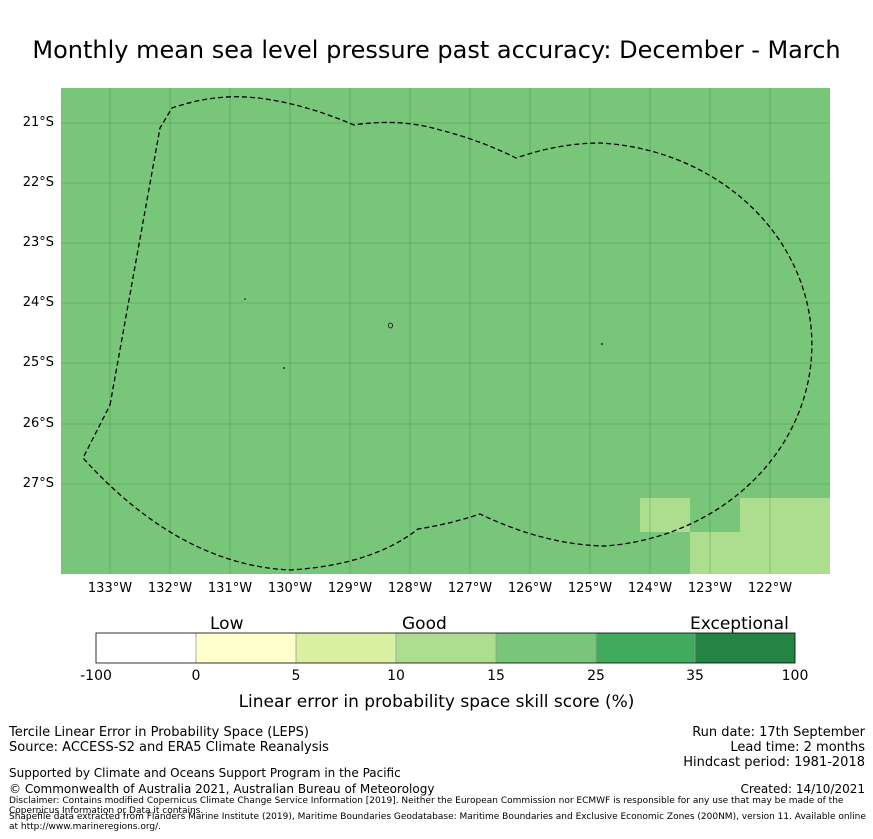 This screenshot has width=873, height=839. What do you see at coordinates (196, 676) in the screenshot?
I see `colorbar-tick: 0` at bounding box center [196, 676].